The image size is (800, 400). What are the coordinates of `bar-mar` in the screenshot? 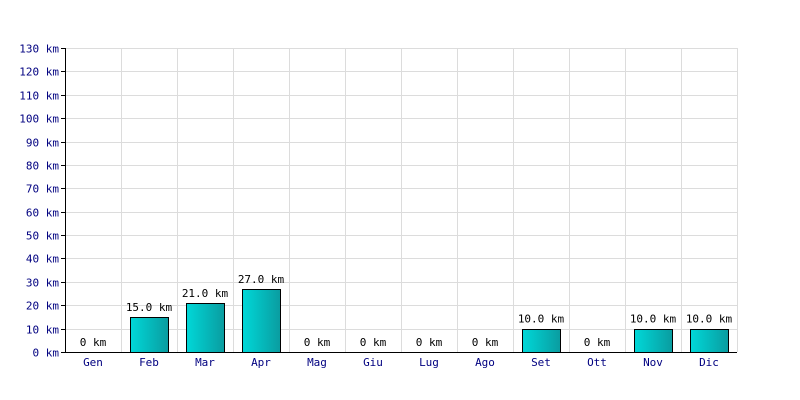 It's located at (205, 328).